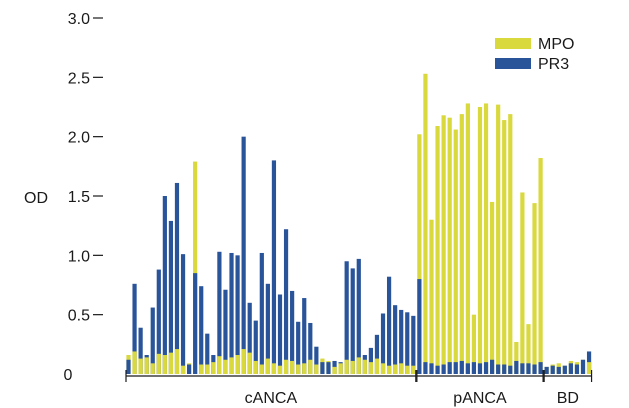 The height and width of the screenshot is (408, 629). Describe the element at coordinates (568, 398) in the screenshot. I see `group-label: BD` at that location.